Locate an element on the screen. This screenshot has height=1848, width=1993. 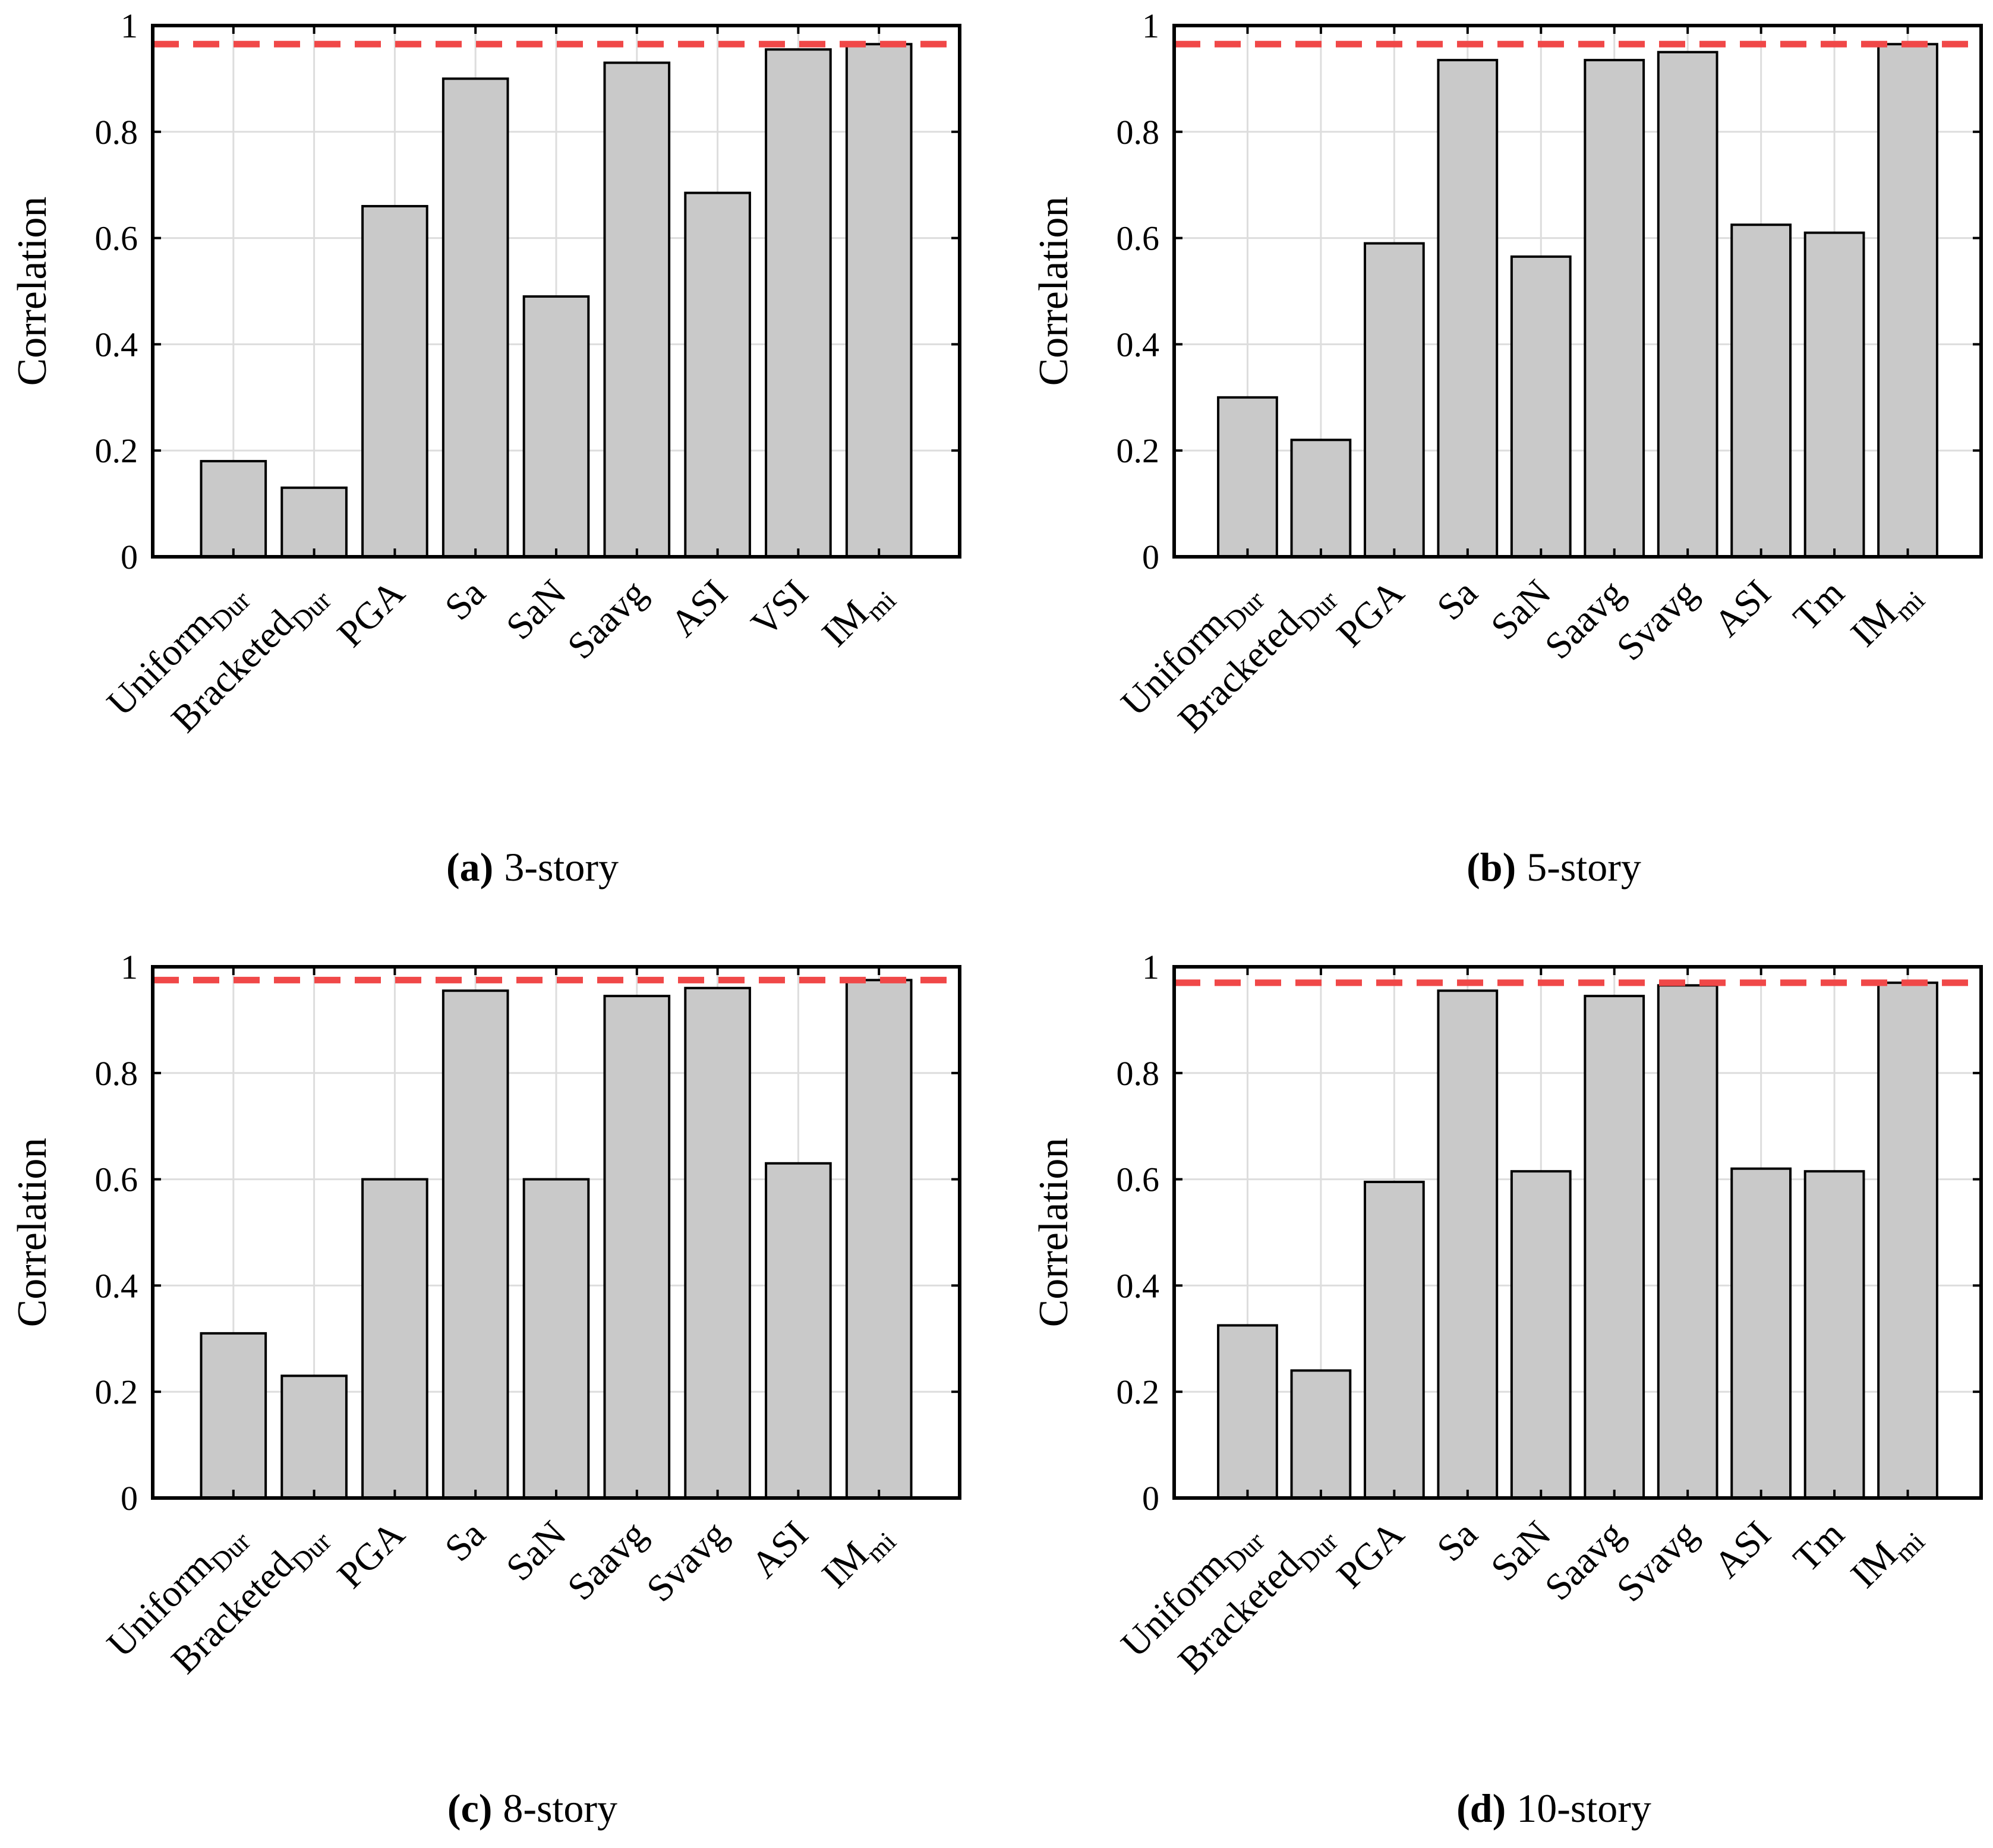
panel-caption: (b) 5-story is located at coordinates (1554, 867).